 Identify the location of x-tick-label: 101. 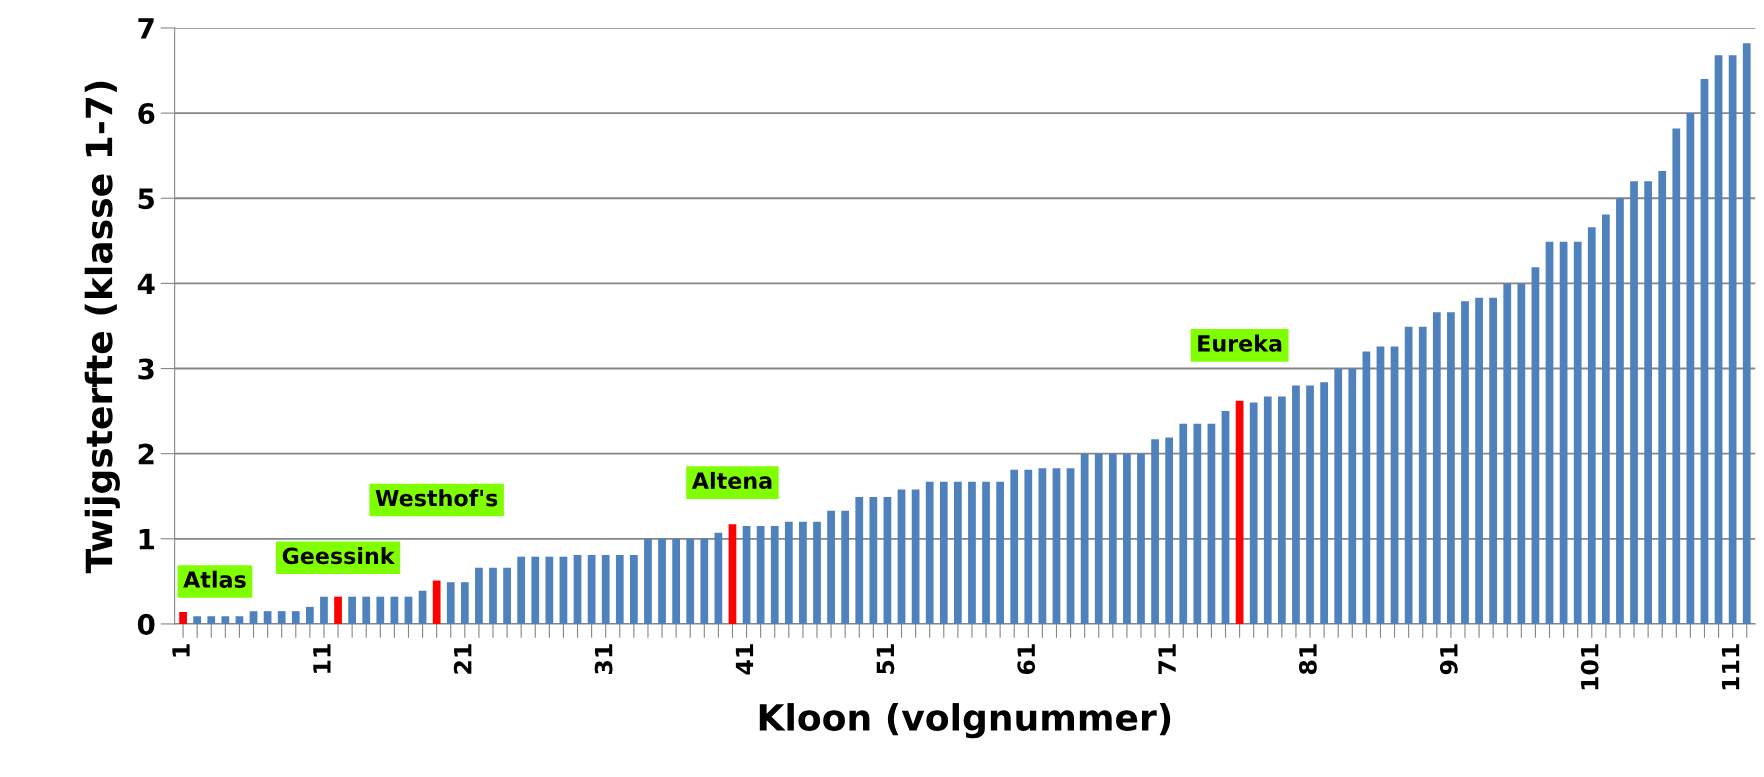
(1589, 667).